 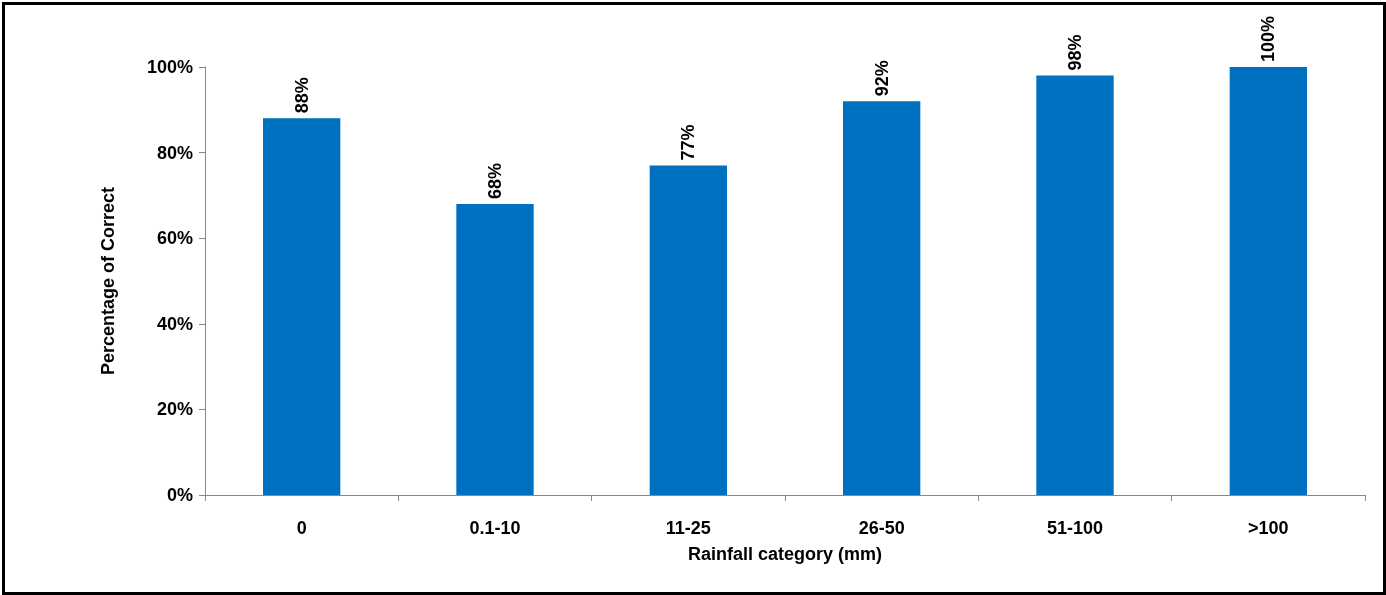 What do you see at coordinates (108, 281) in the screenshot?
I see `y-axis-title: Percentage of Correct` at bounding box center [108, 281].